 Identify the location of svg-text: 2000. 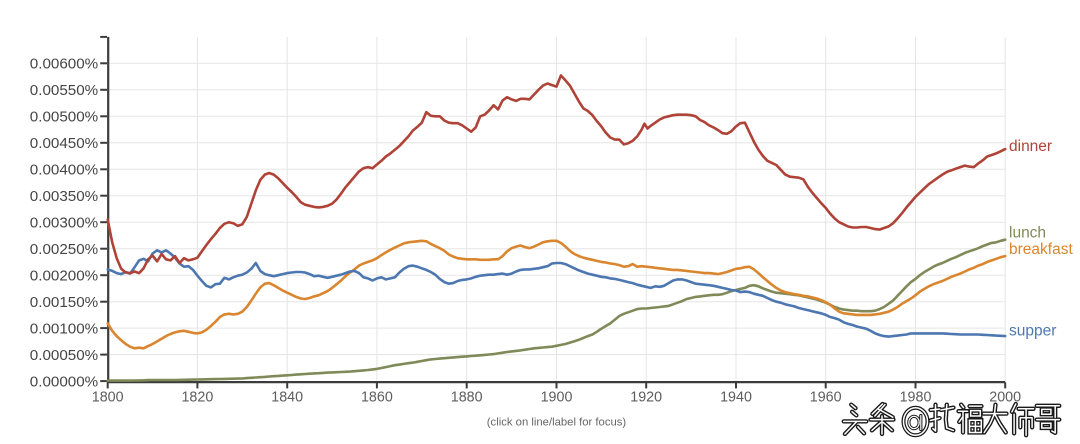
(1005, 398).